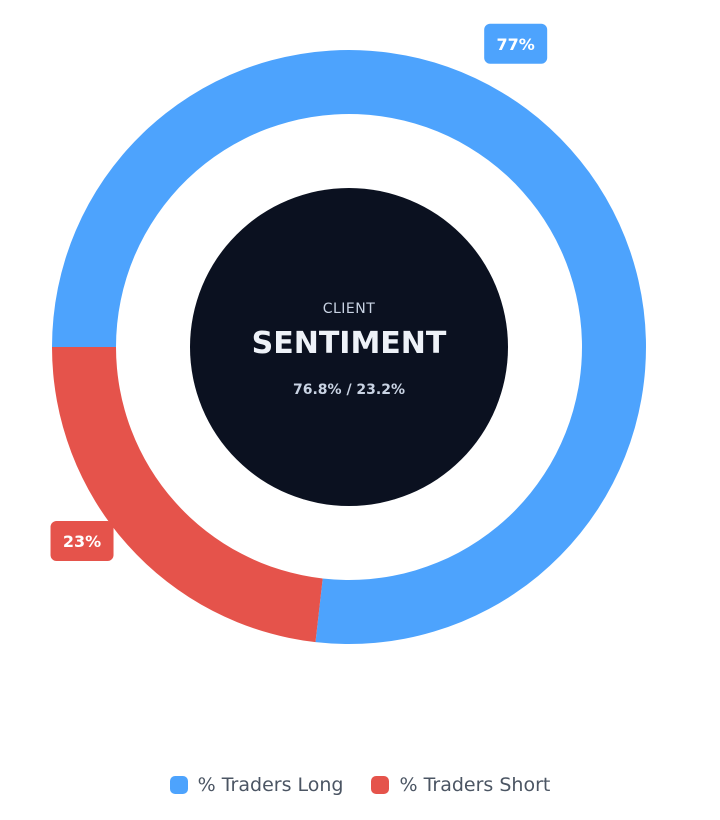 This screenshot has height=820, width=720. I want to click on legend-item-short: % Traders Short, so click(460, 785).